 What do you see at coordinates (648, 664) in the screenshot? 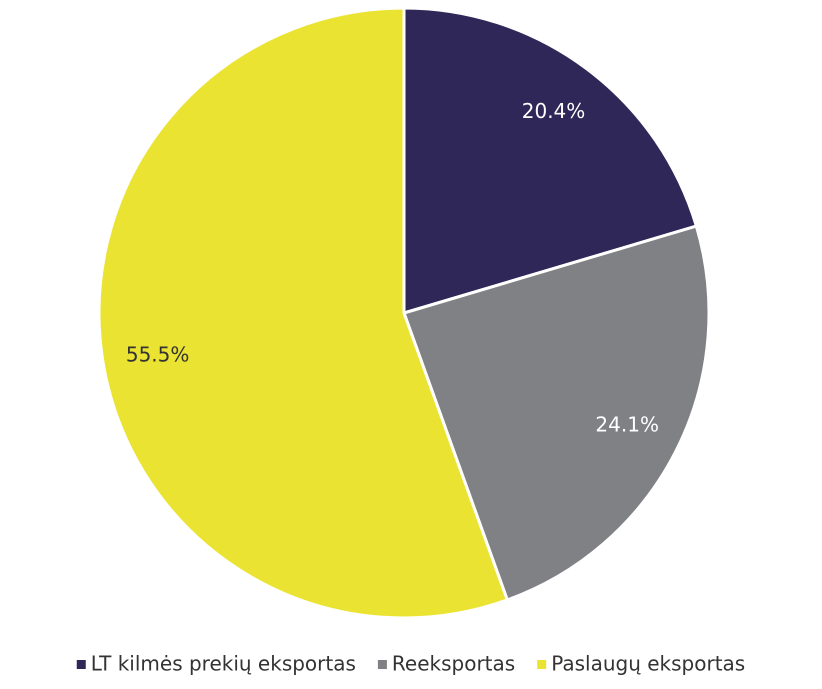
I see `legend-label: Paslaugų eksportas` at bounding box center [648, 664].